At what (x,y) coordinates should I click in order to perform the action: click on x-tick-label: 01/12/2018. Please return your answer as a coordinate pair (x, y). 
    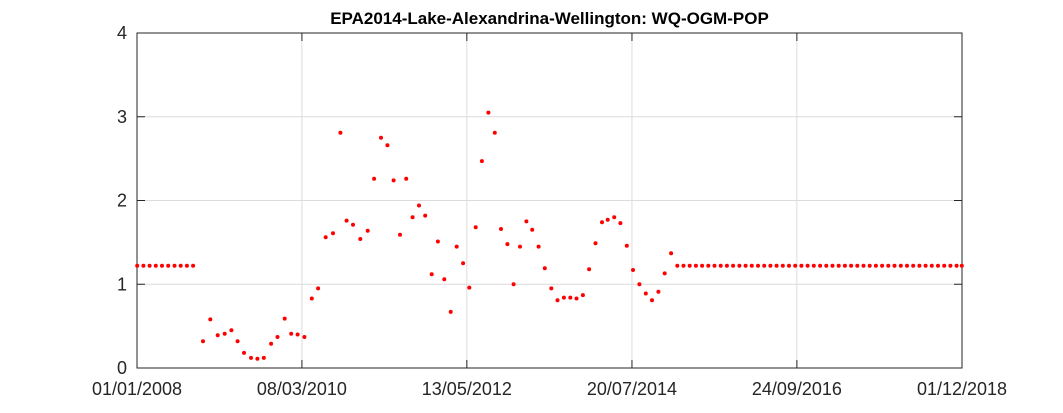
    Looking at the image, I should click on (962, 389).